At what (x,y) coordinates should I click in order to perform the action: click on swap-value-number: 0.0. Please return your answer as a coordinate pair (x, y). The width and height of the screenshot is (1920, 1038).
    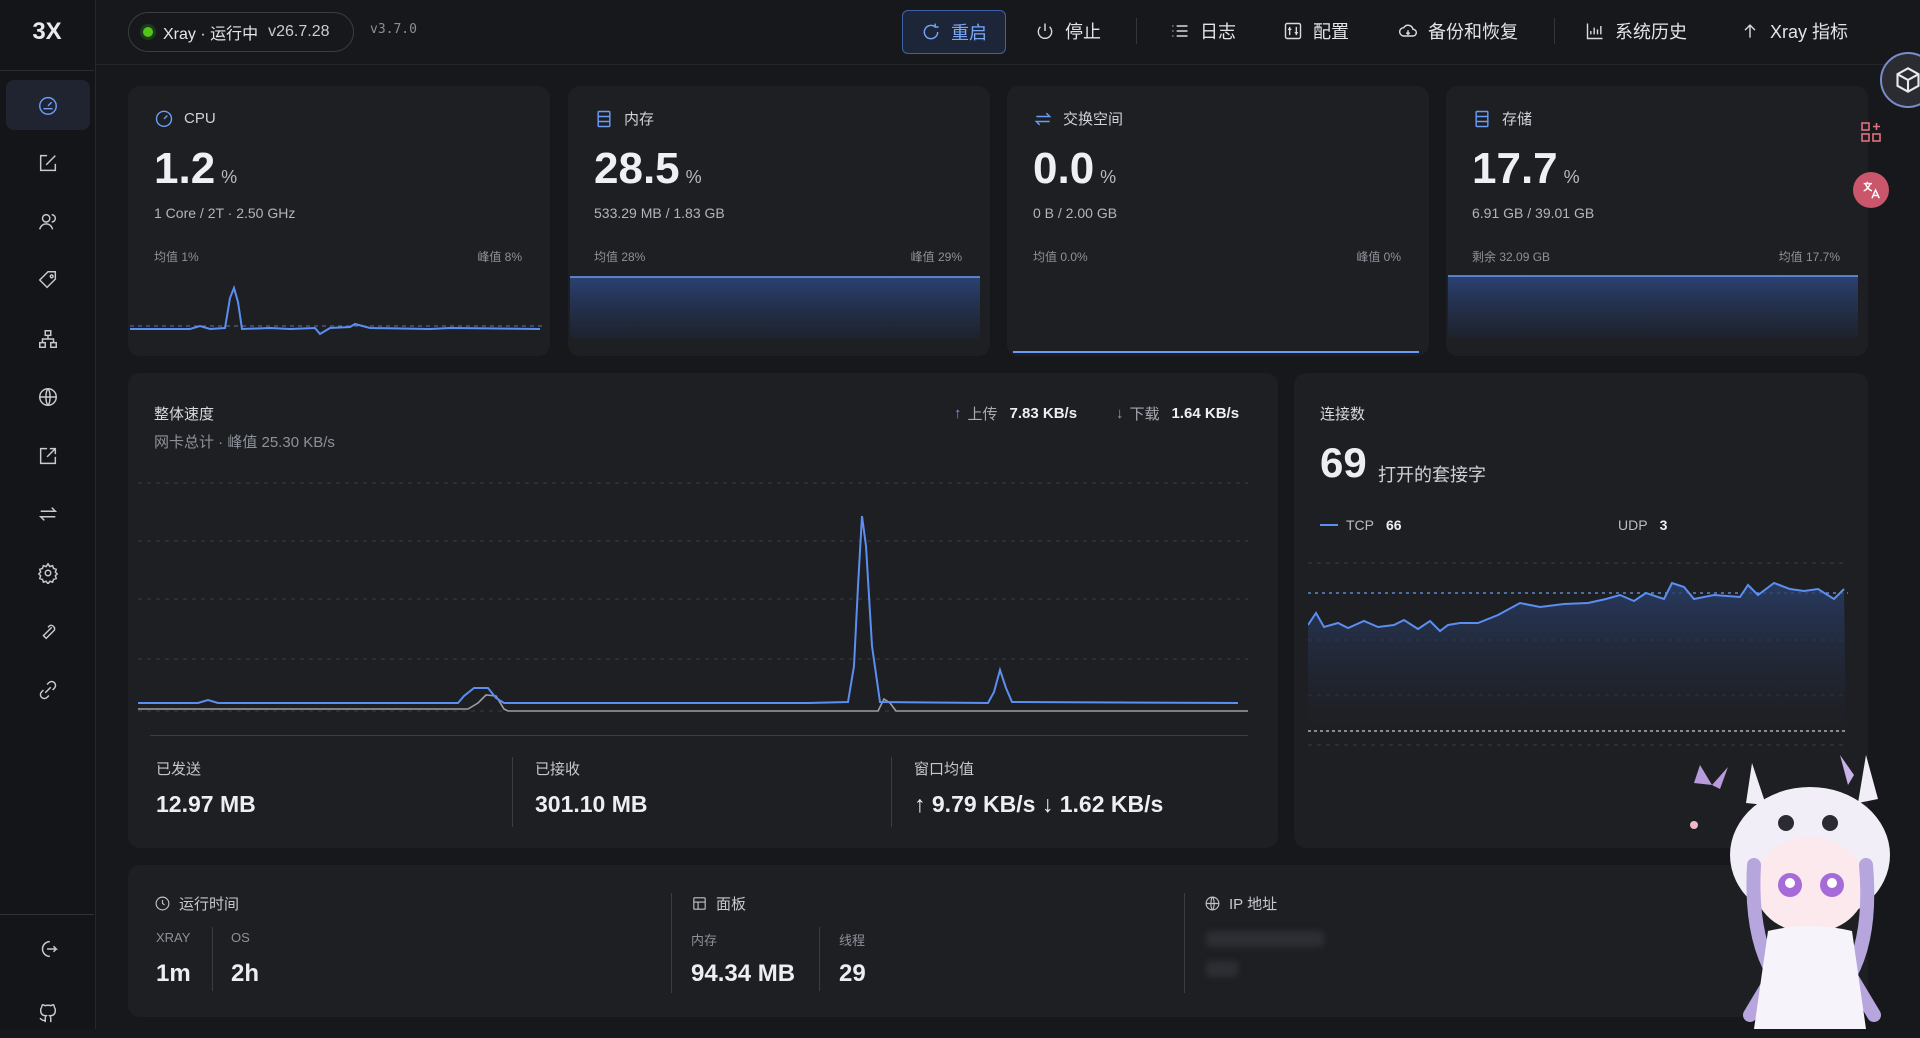
    Looking at the image, I should click on (1064, 168).